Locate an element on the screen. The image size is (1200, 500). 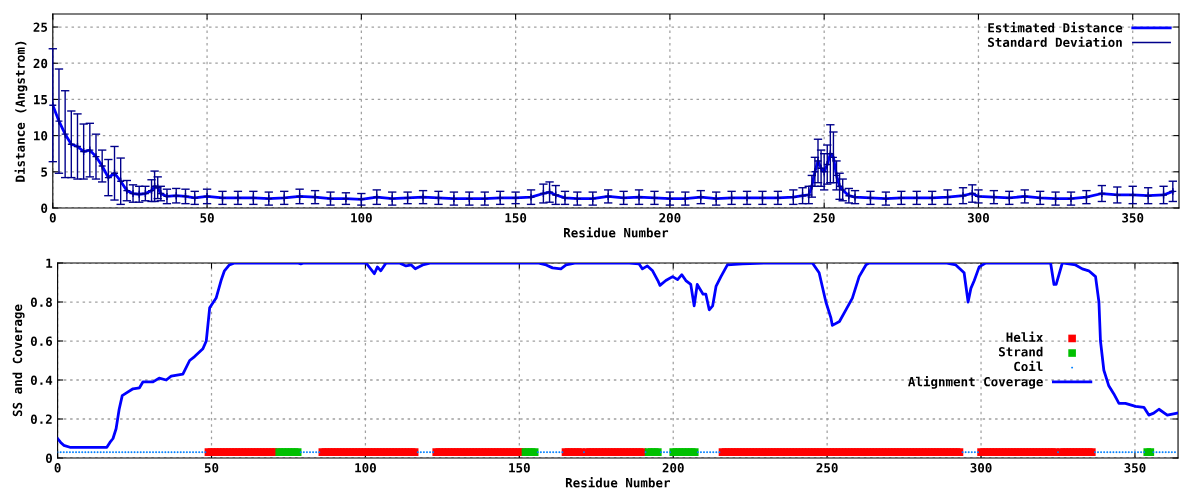
y-tick-label: 25 is located at coordinates (40, 27).